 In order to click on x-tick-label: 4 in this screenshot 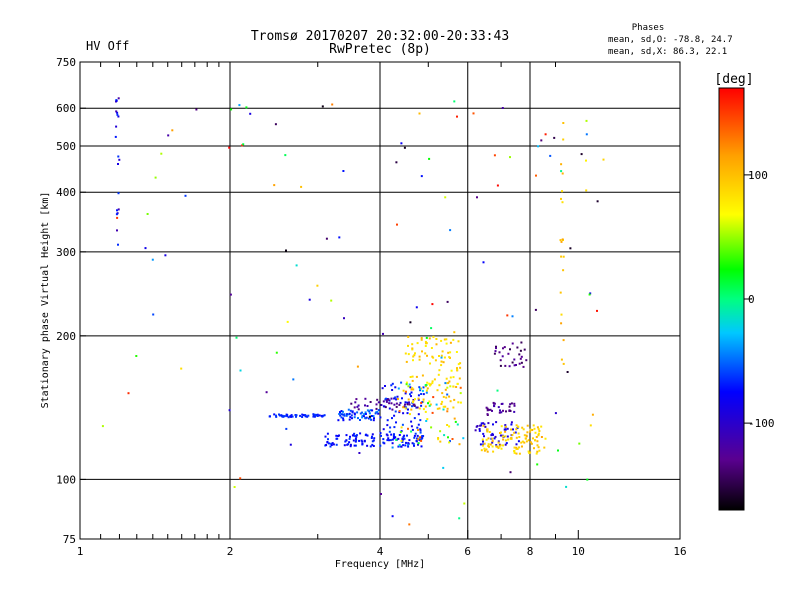, I will do `click(380, 551)`.